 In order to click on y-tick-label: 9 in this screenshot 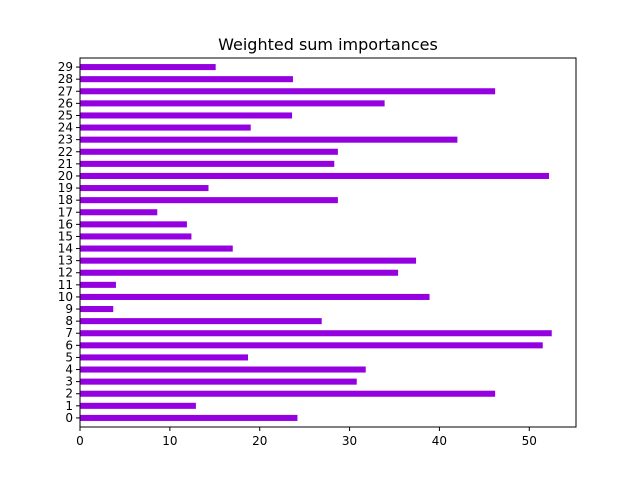, I will do `click(69, 309)`.